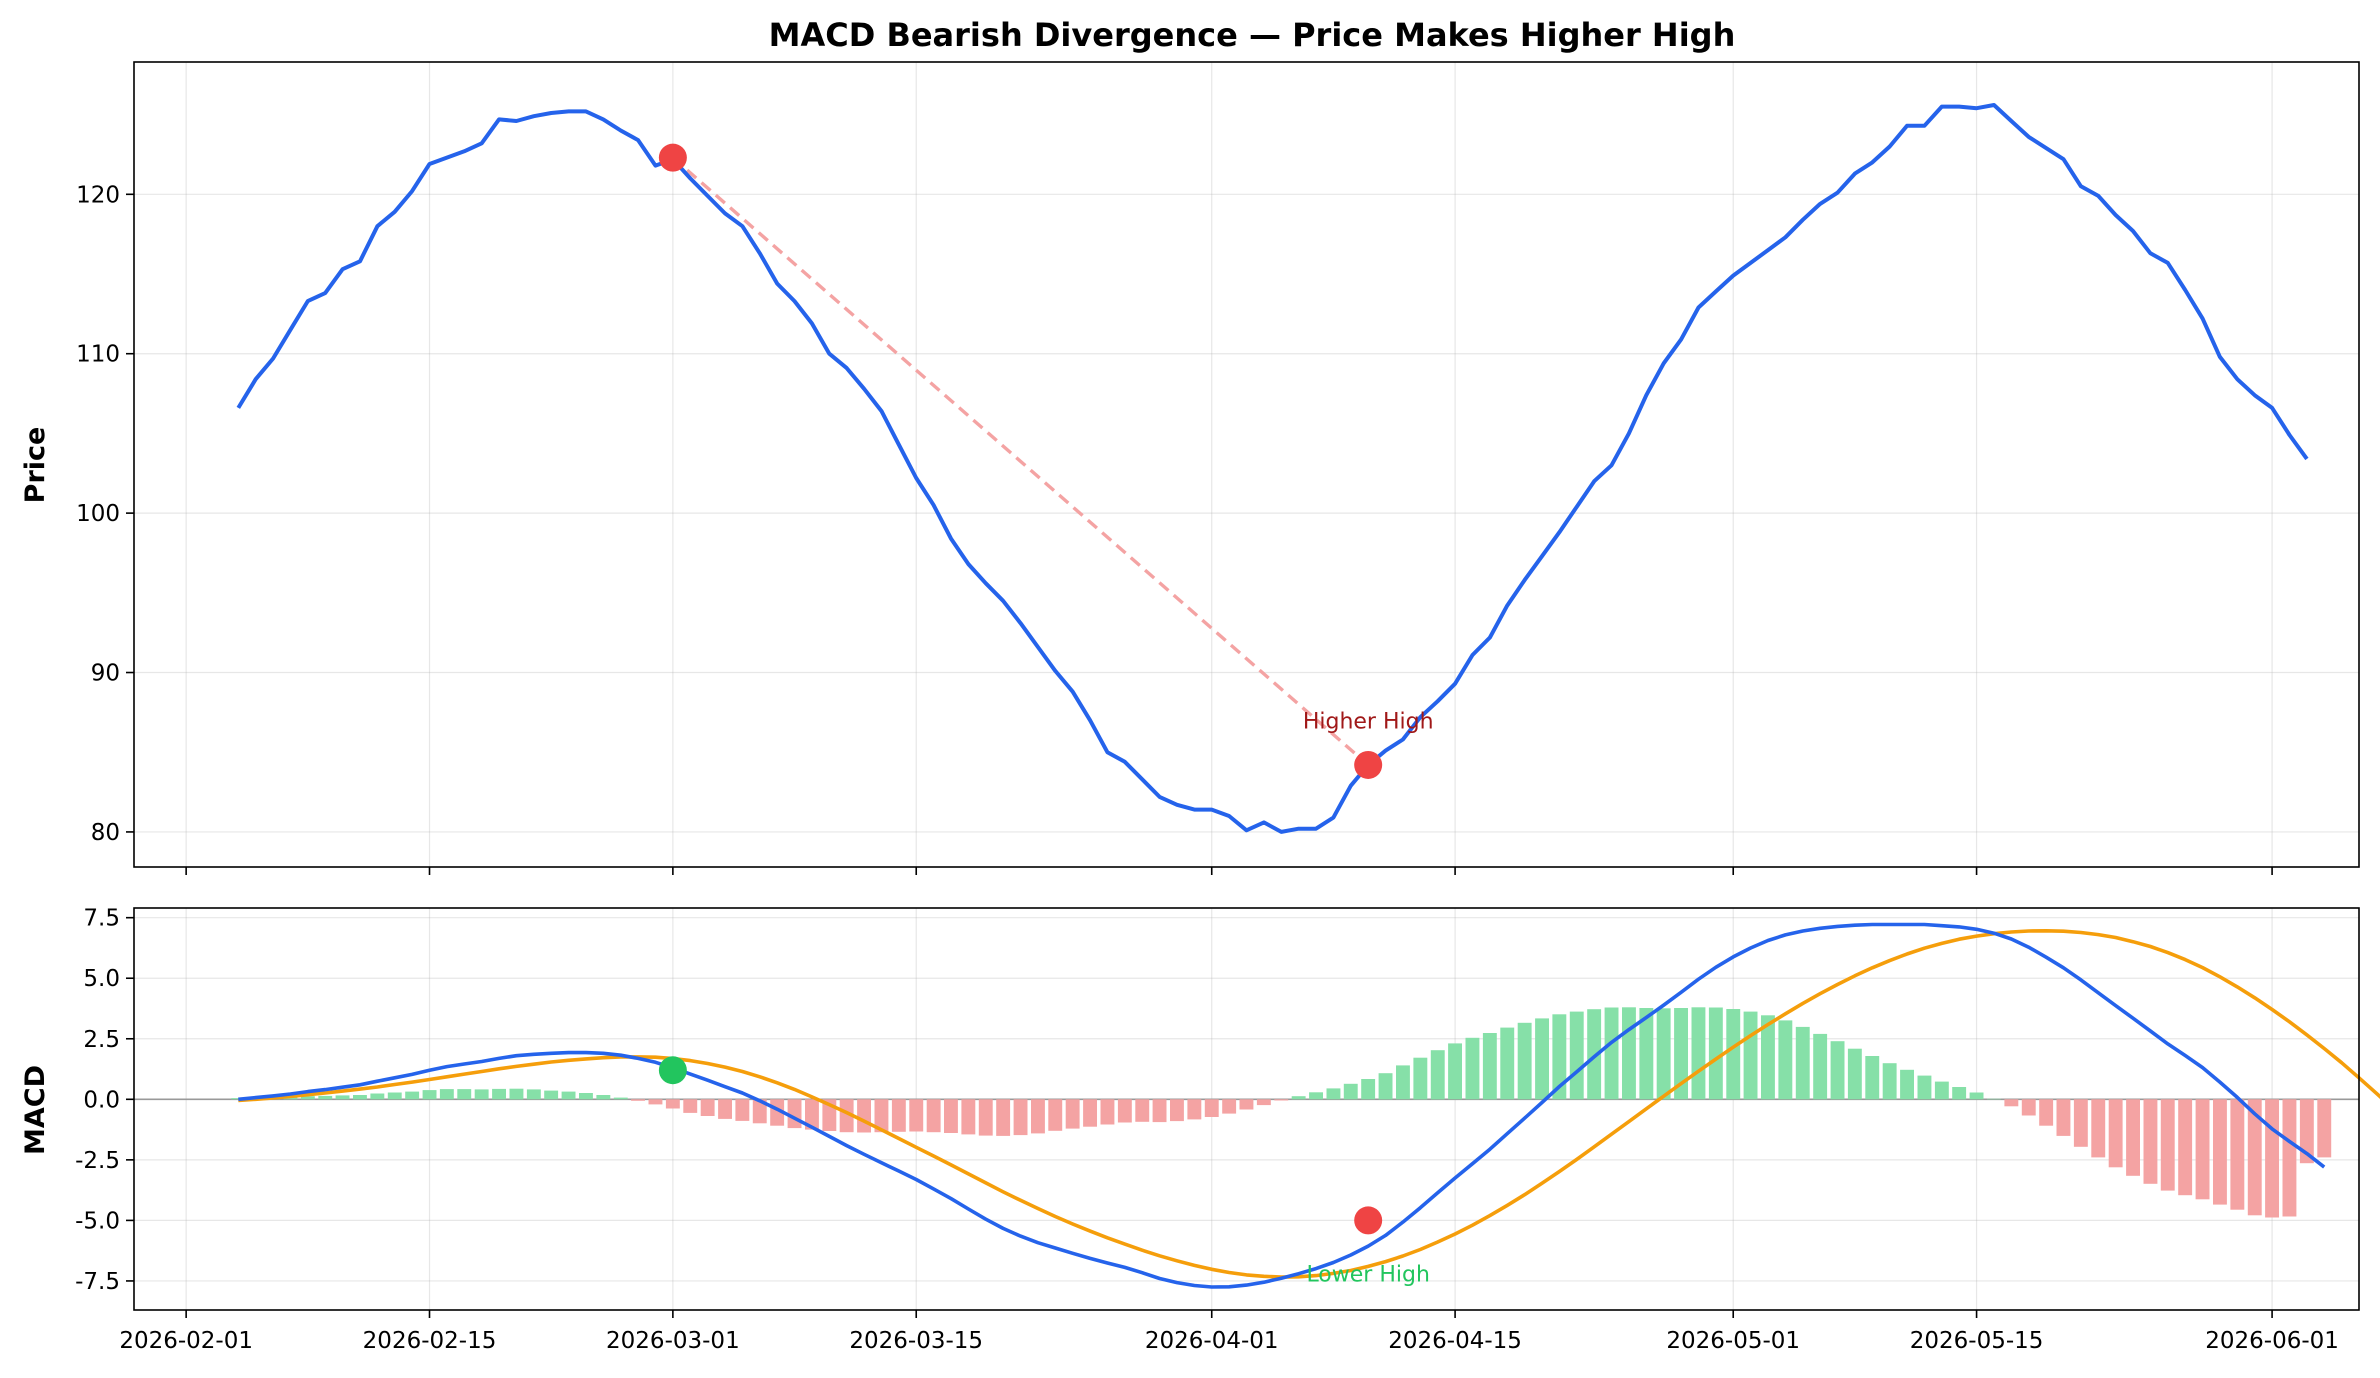  Describe the element at coordinates (1212, 1341) in the screenshot. I see `x-tick-label: 2026-04-01` at that location.